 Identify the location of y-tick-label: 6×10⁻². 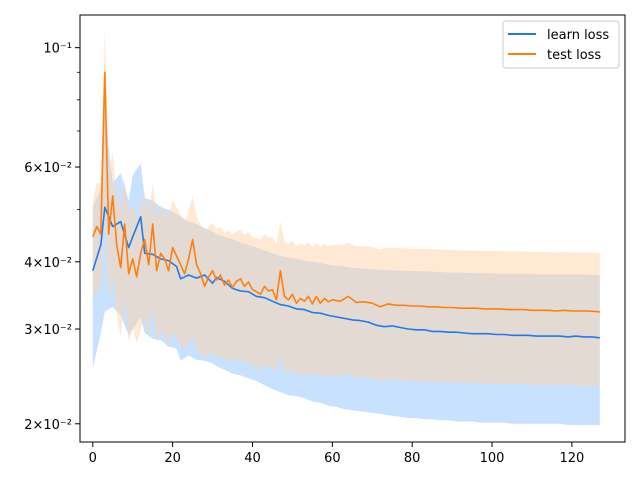
(48, 168).